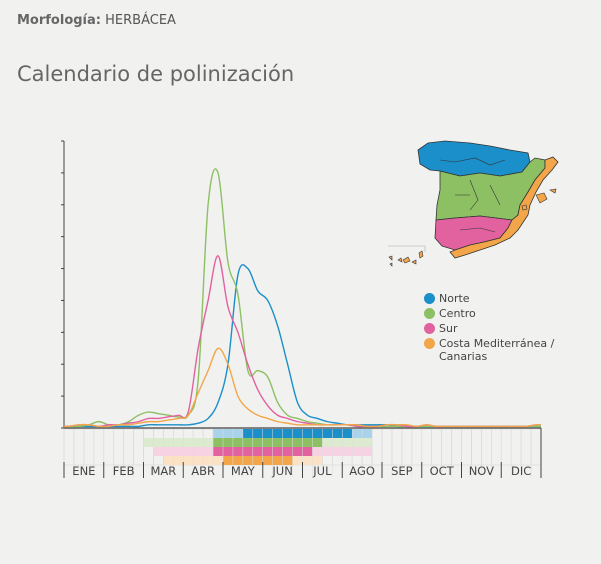 The width and height of the screenshot is (601, 564). I want to click on svg-text: JUN, so click(281, 471).